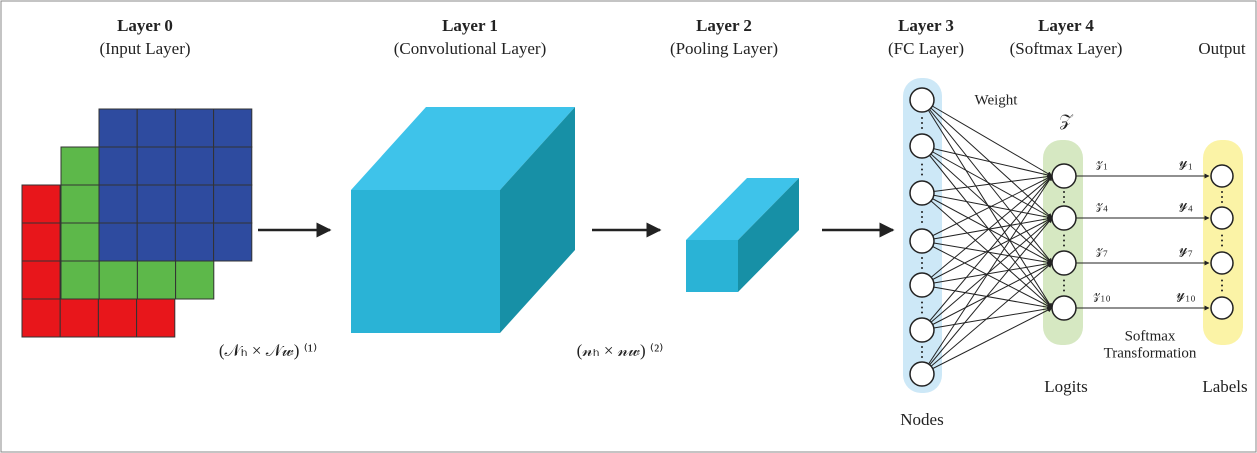 This screenshot has width=1257, height=453. What do you see at coordinates (268, 350) in the screenshot?
I see `dims-label: (𝒩ₕ × 𝒩𝓌) ⁽¹⁾` at bounding box center [268, 350].